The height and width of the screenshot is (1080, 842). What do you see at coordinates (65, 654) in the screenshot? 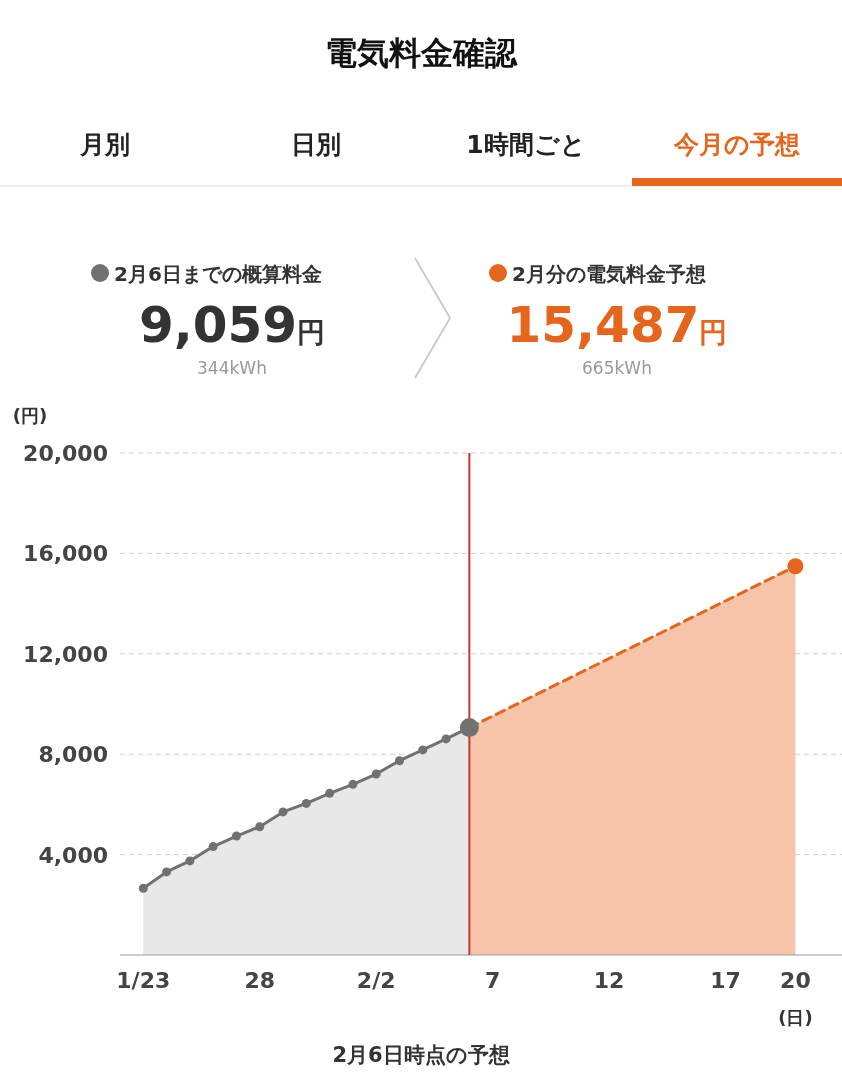
I see `y-tick-label: 12,000` at bounding box center [65, 654].